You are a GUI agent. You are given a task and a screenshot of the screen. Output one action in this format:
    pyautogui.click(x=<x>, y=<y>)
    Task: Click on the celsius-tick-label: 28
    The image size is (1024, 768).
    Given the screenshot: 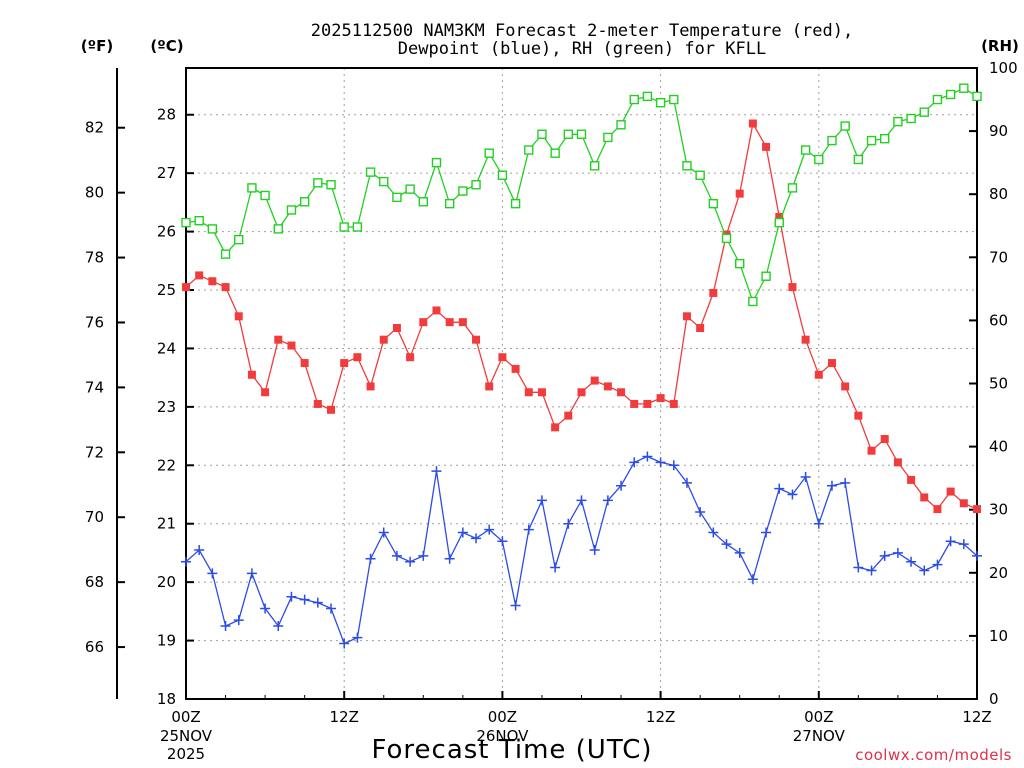 What is the action you would take?
    pyautogui.click(x=166, y=115)
    